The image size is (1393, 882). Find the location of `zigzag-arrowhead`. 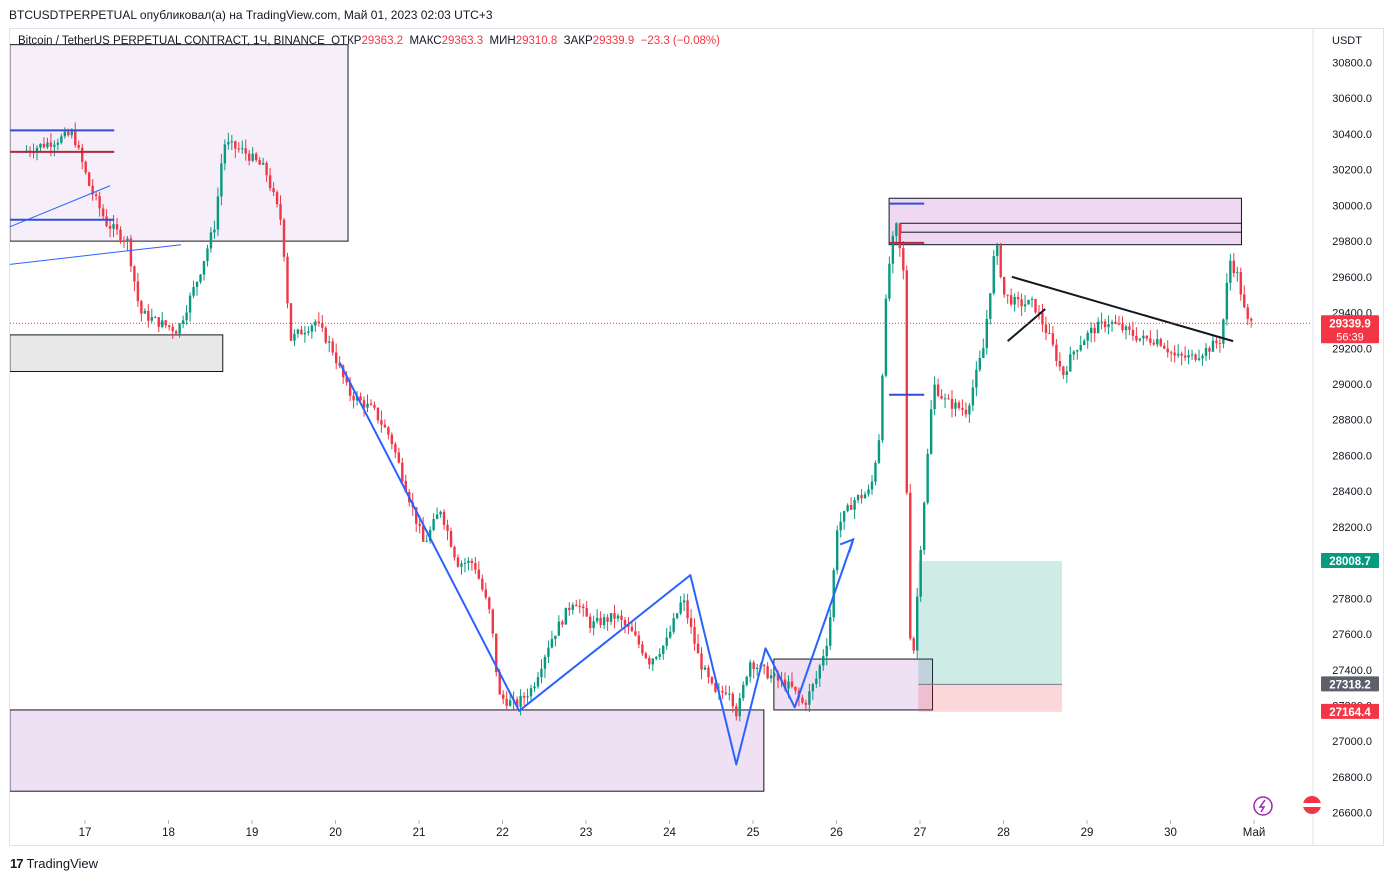

zigzag-arrowhead is located at coordinates (847, 545).